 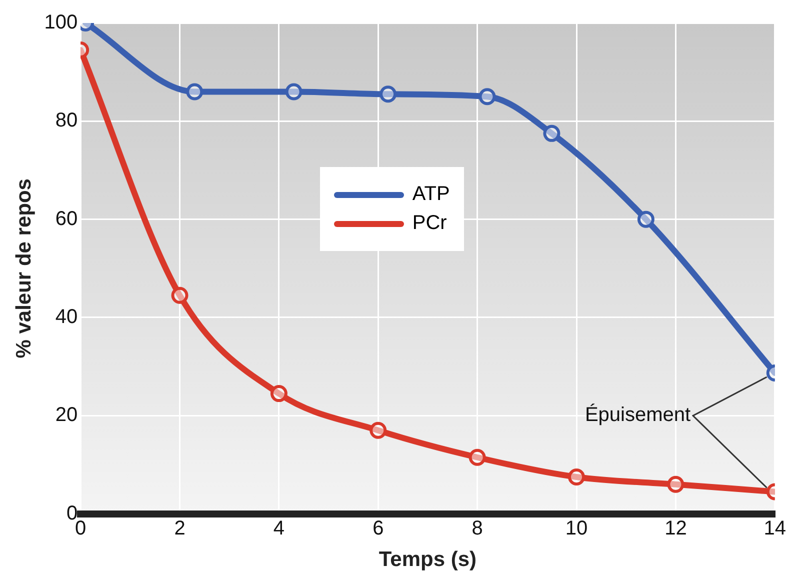 What do you see at coordinates (429, 224) in the screenshot?
I see `legend-label: PCr` at bounding box center [429, 224].